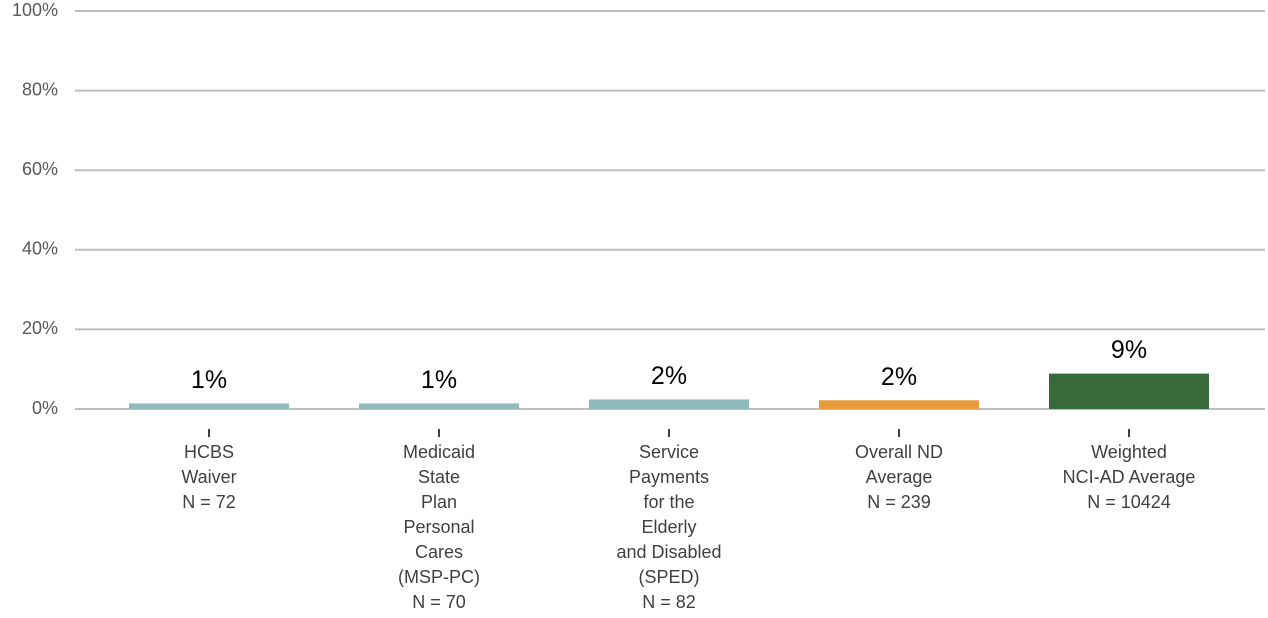  I want to click on x-tick-label: Waiver, so click(208, 477).